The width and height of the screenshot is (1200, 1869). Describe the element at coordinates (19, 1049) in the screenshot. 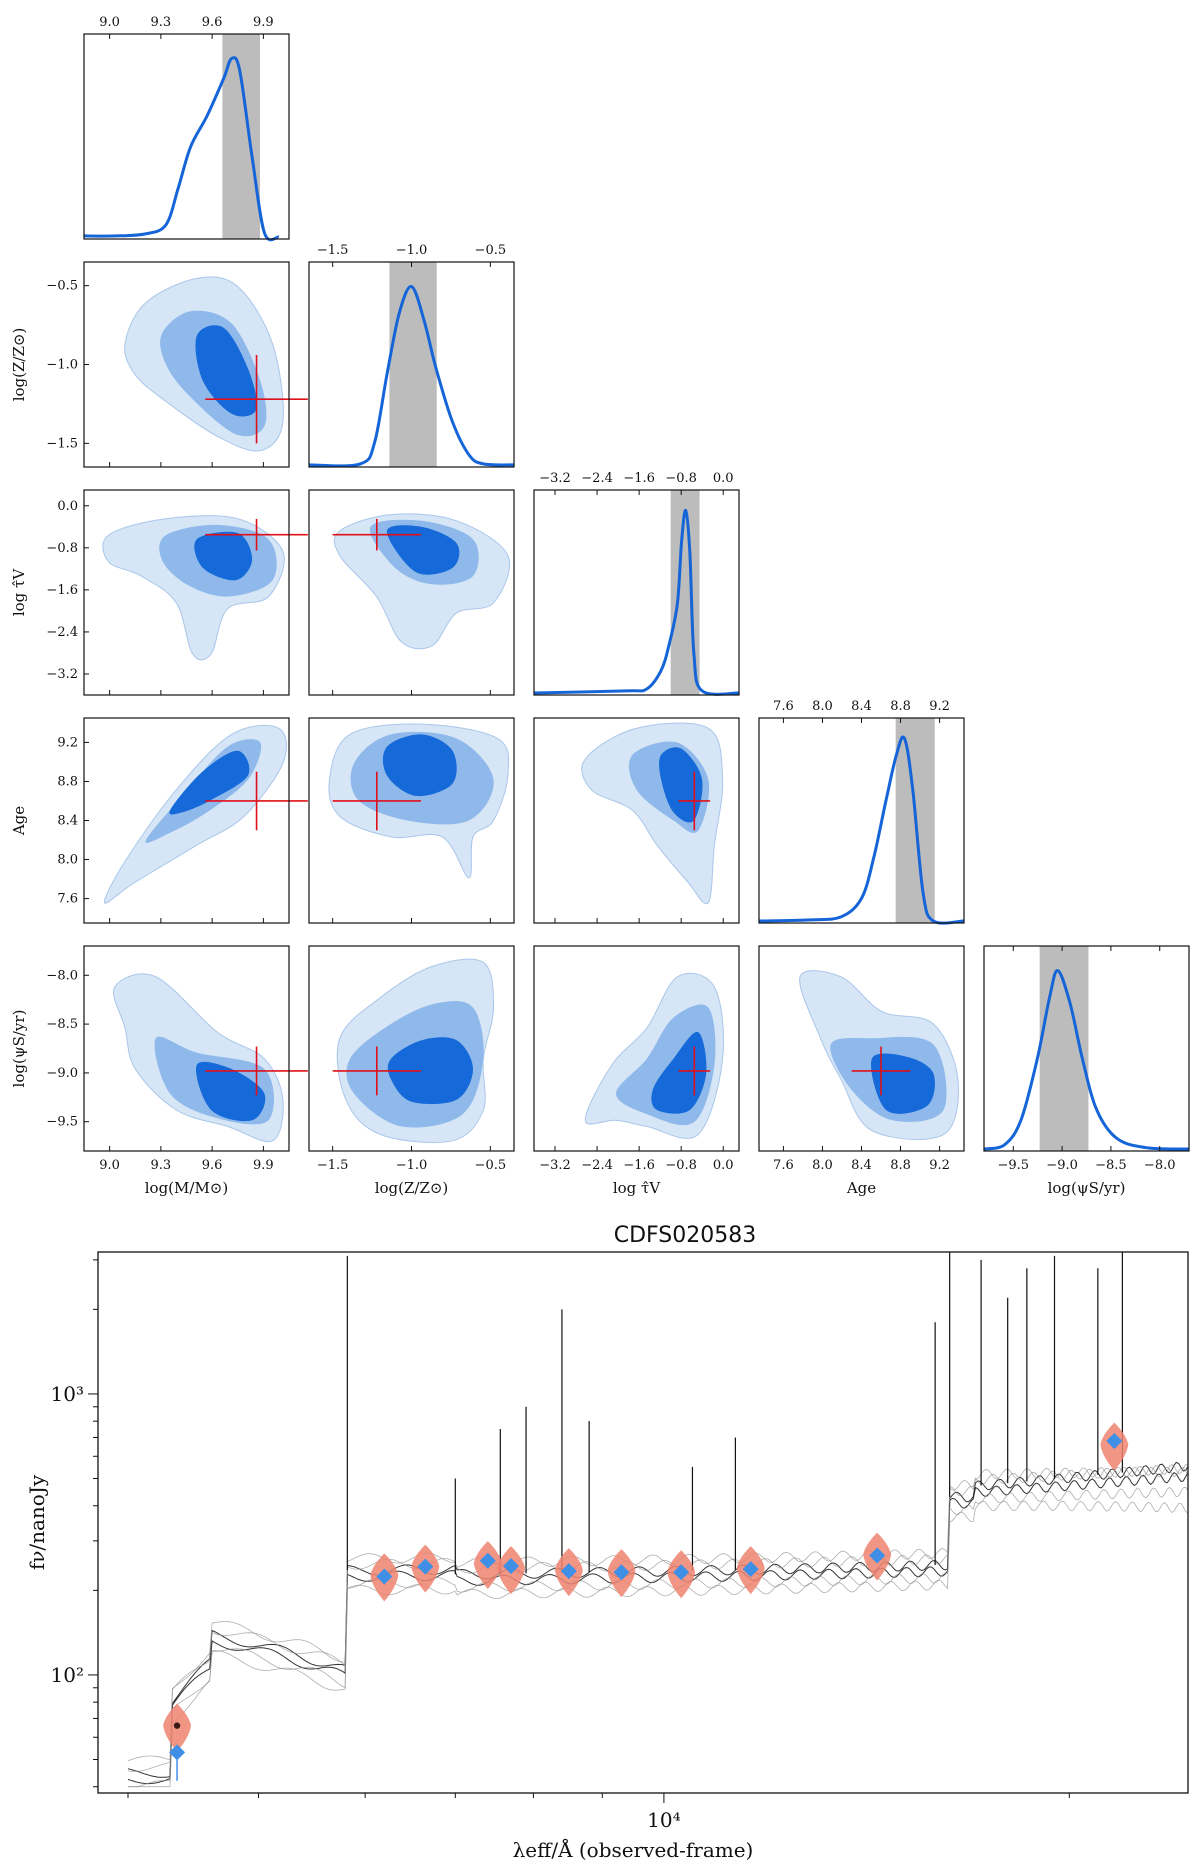

I see `y-axis-label: log(ψS/yr)` at that location.